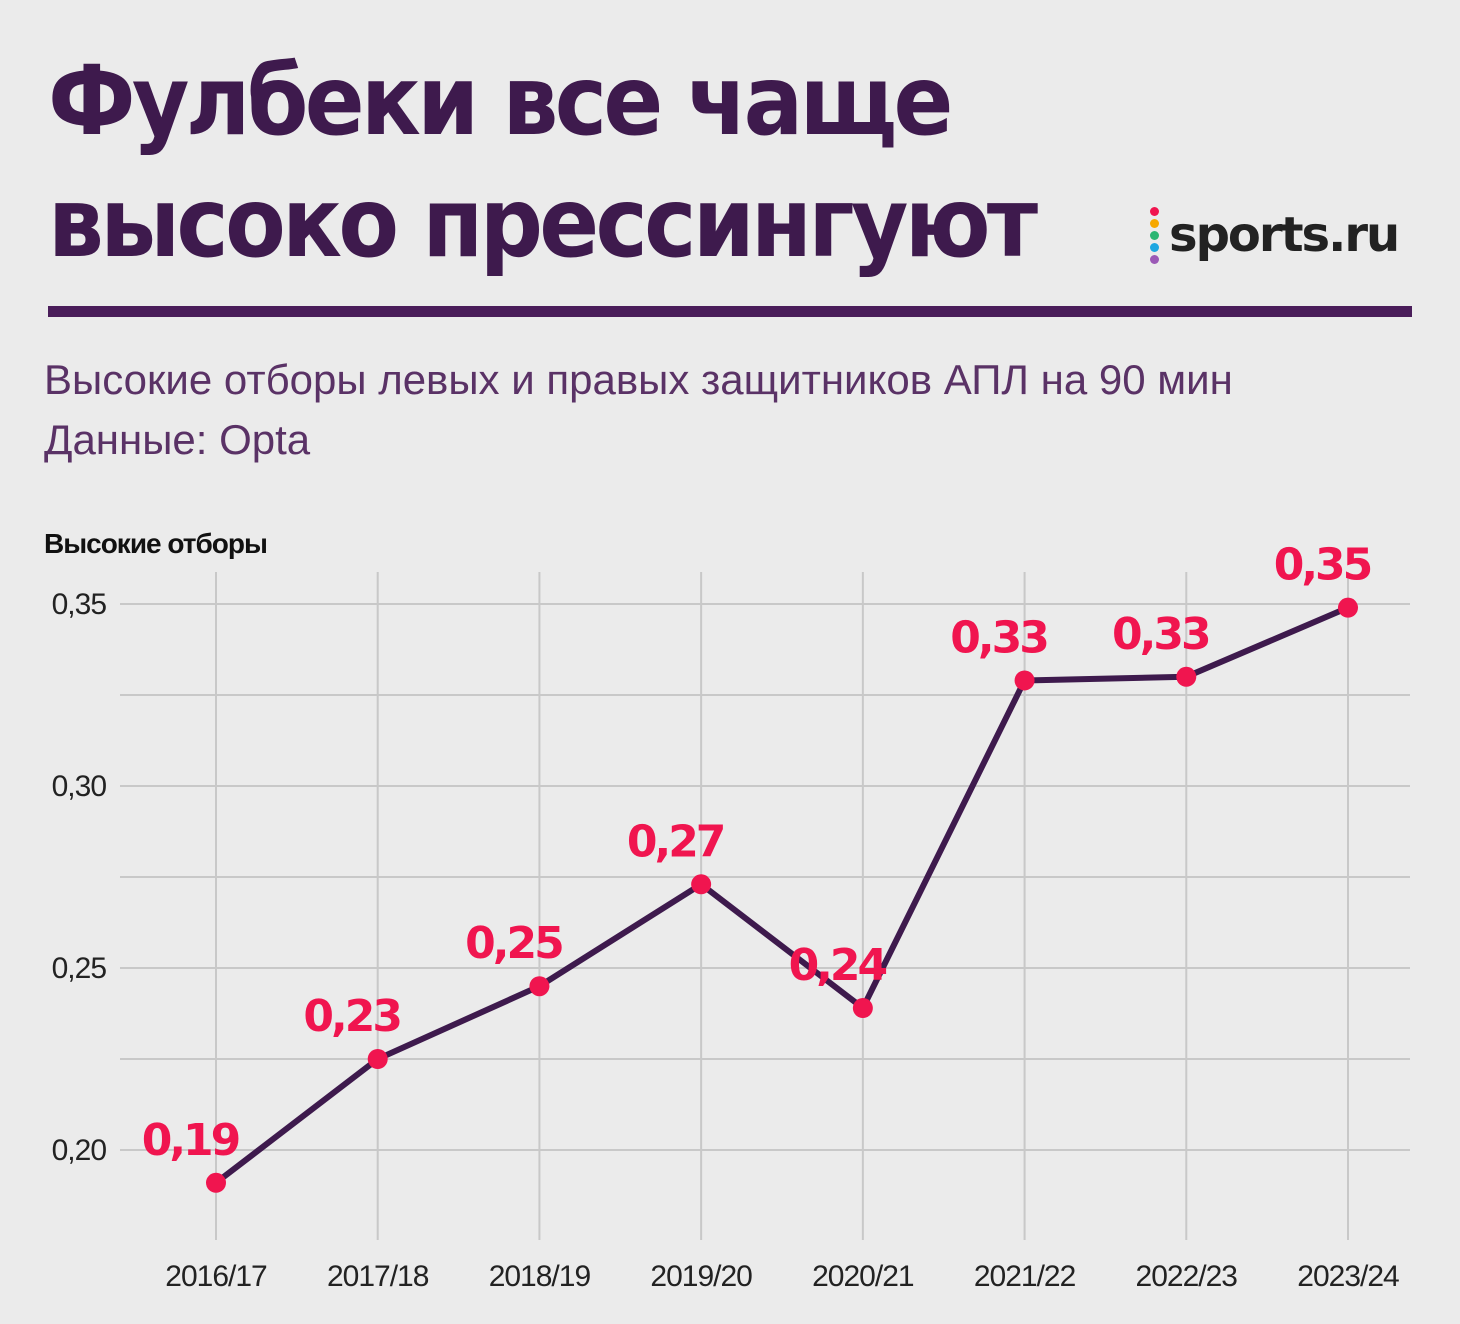  What do you see at coordinates (543, 162) in the screenshot?
I see `chart-title: Фулбеки все чаще высоко прессингуют` at bounding box center [543, 162].